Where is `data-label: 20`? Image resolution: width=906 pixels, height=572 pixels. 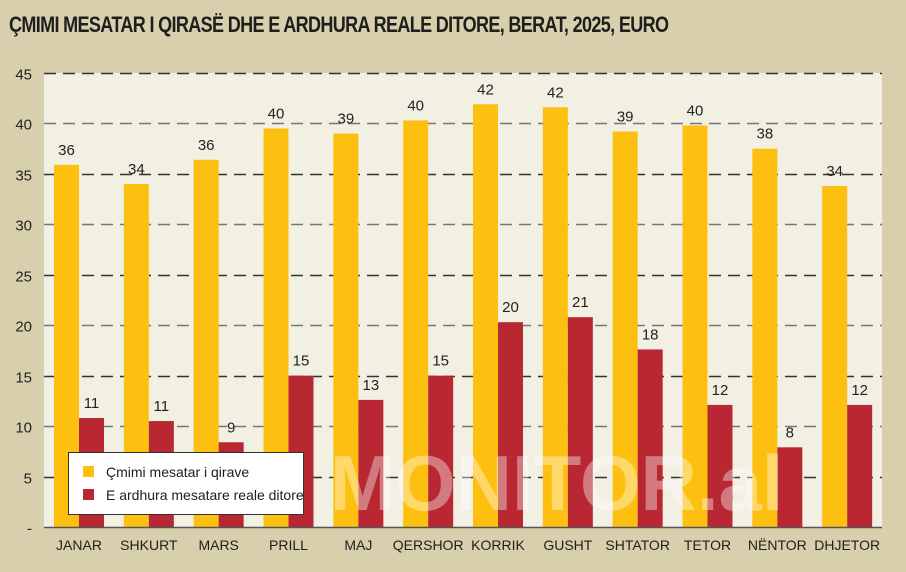
data-label: 20 is located at coordinates (510, 307).